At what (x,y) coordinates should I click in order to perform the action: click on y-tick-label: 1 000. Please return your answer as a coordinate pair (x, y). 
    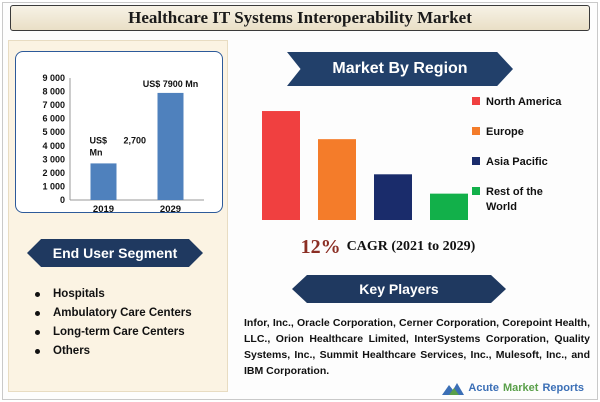
    Looking at the image, I should click on (53, 186).